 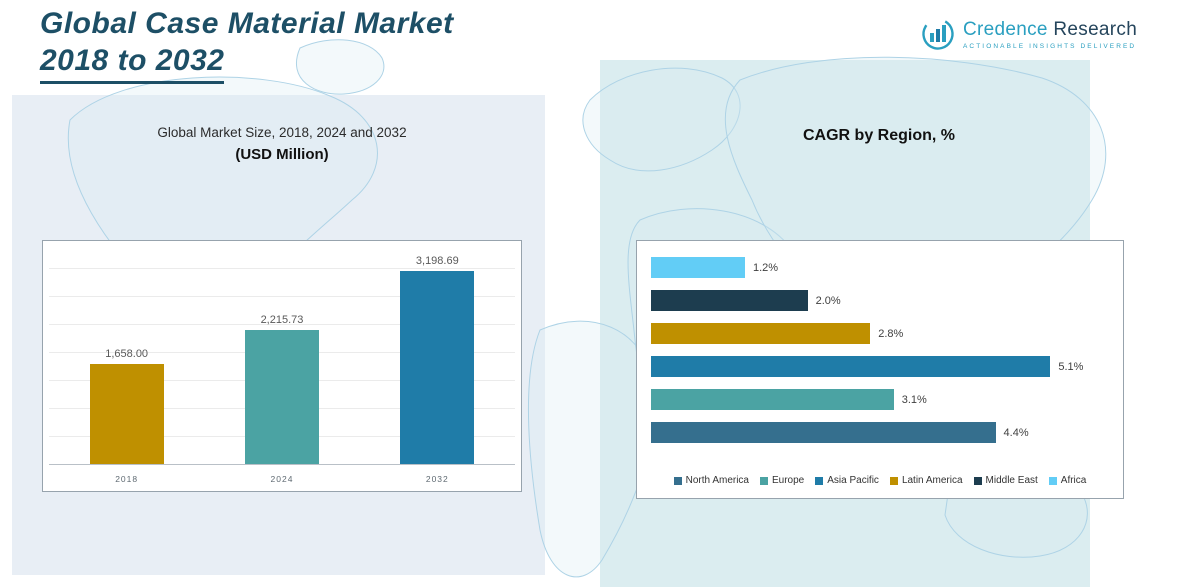 What do you see at coordinates (938, 34) in the screenshot?
I see `logo-chart-icon` at bounding box center [938, 34].